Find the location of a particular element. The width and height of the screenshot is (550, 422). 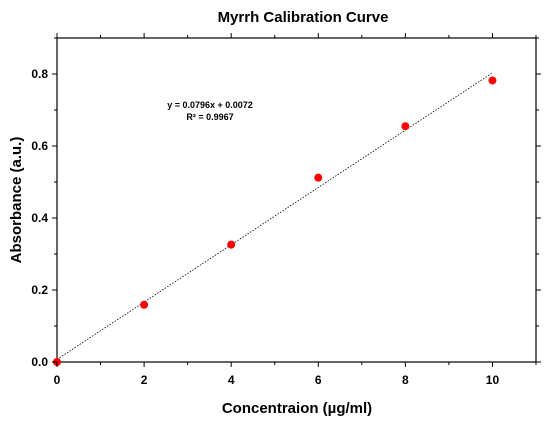

x-tick-label: 6 is located at coordinates (318, 380).